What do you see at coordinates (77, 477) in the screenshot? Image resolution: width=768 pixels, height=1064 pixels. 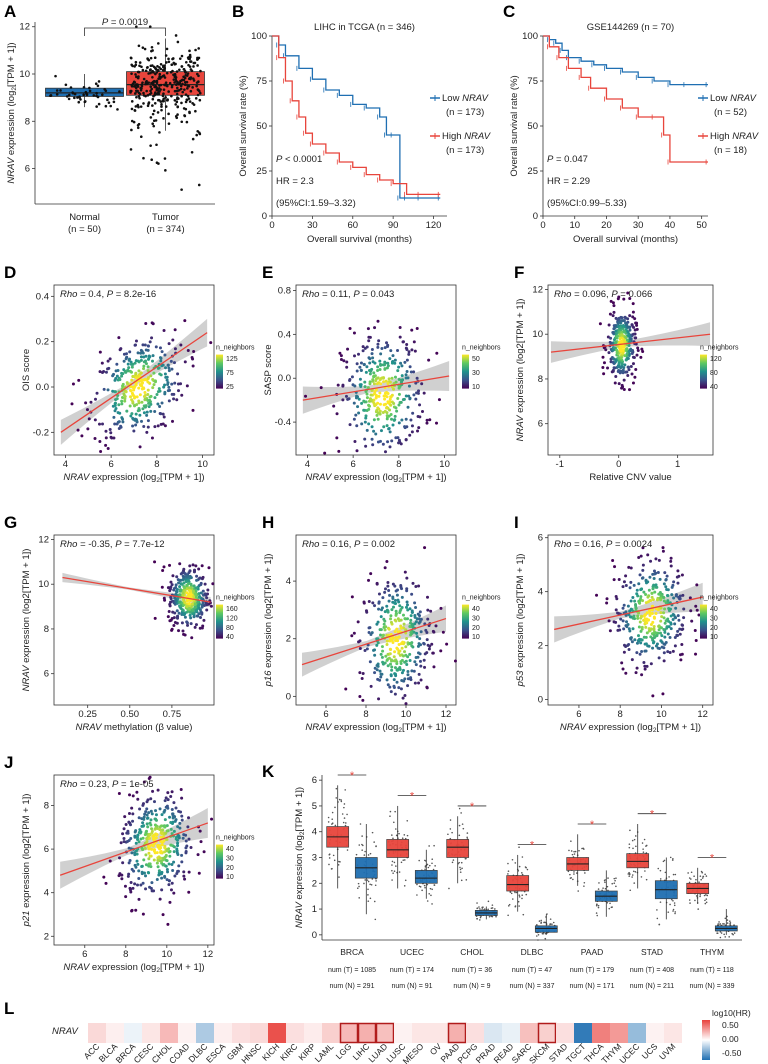 I see `text-span: NRAV` at bounding box center [77, 477].